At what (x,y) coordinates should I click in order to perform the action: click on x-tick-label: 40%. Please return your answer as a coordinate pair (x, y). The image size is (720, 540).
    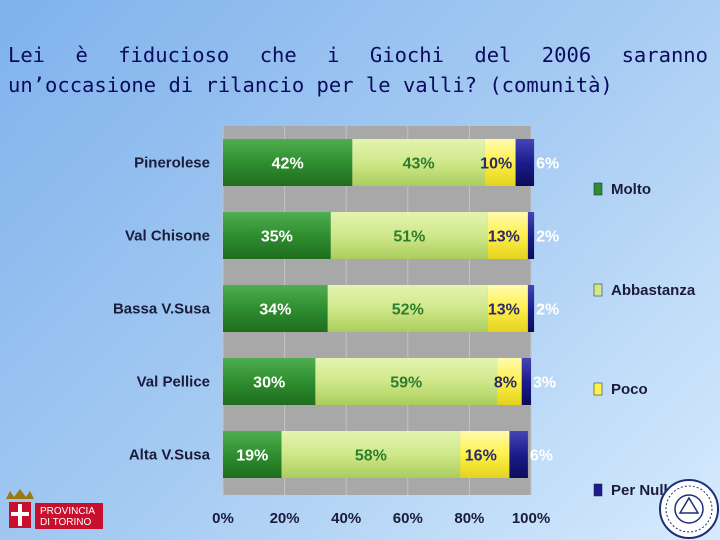
    Looking at the image, I should click on (346, 518).